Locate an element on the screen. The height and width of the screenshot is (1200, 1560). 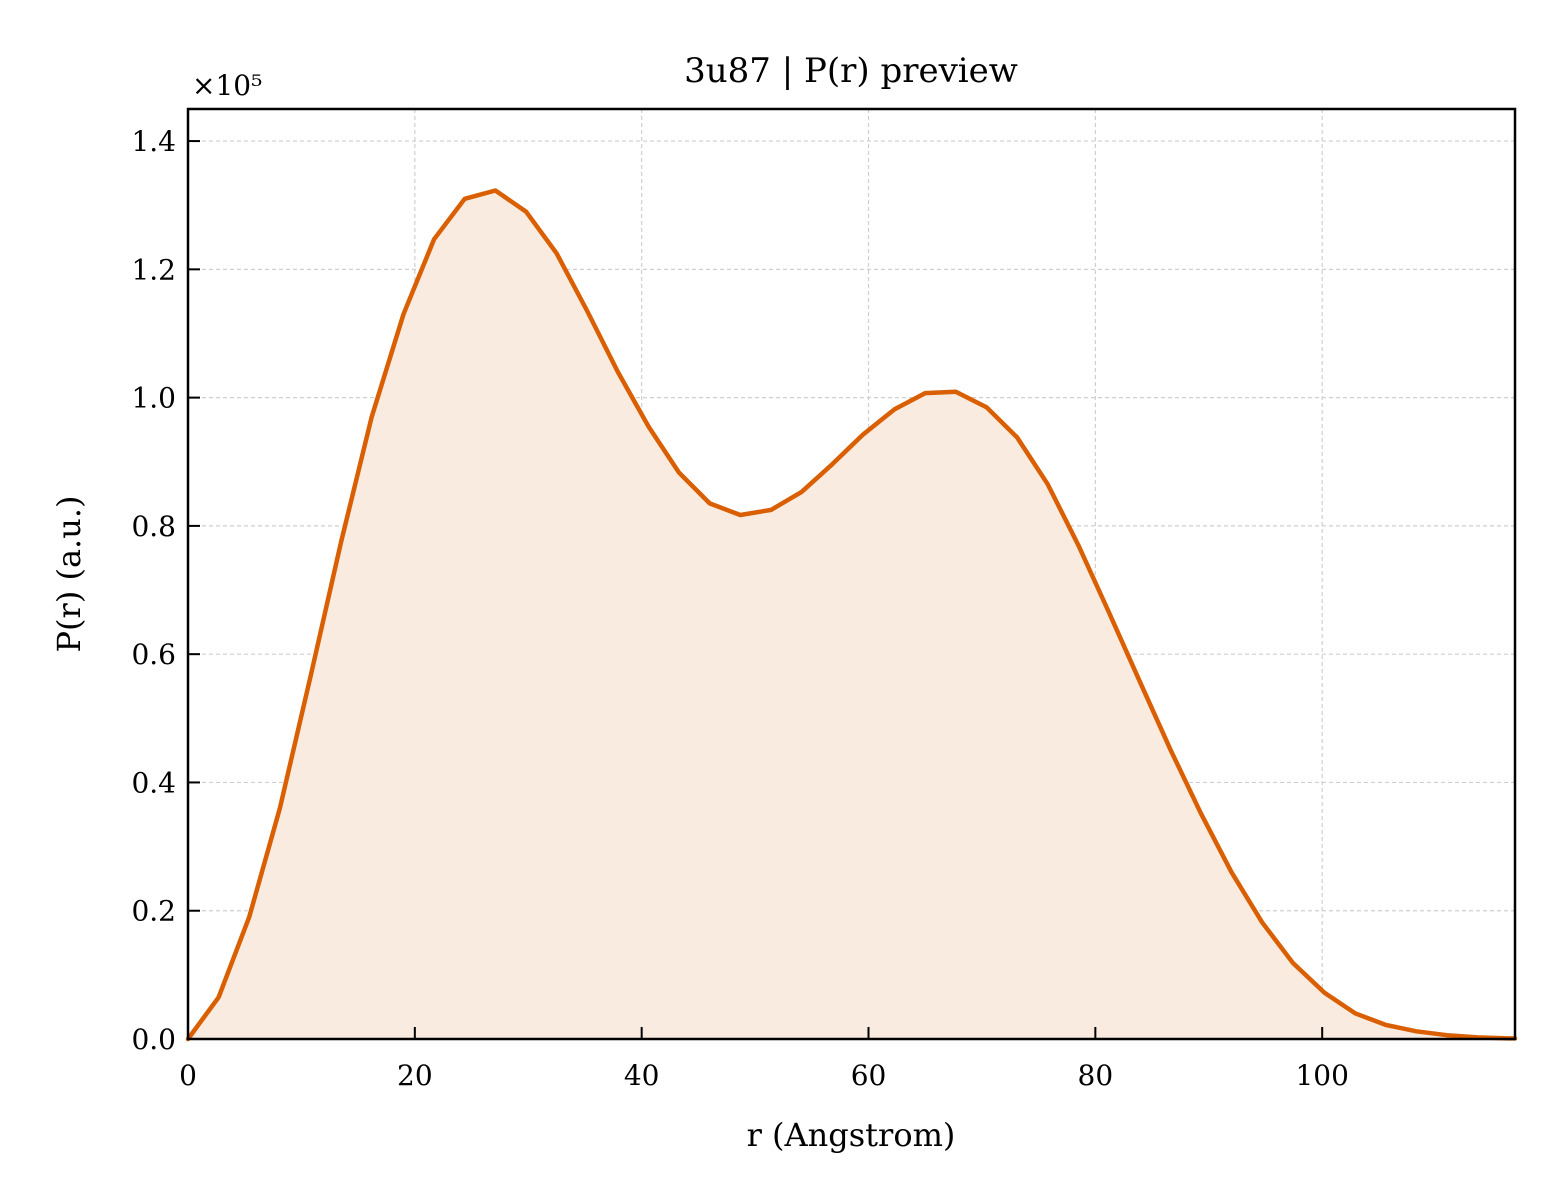
x-tick-label: 0 is located at coordinates (188, 1075).